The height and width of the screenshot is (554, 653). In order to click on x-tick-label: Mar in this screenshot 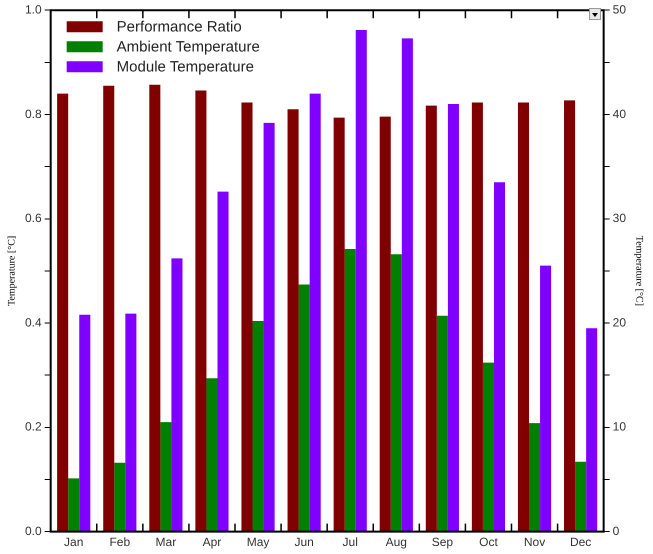, I will do `click(166, 542)`.